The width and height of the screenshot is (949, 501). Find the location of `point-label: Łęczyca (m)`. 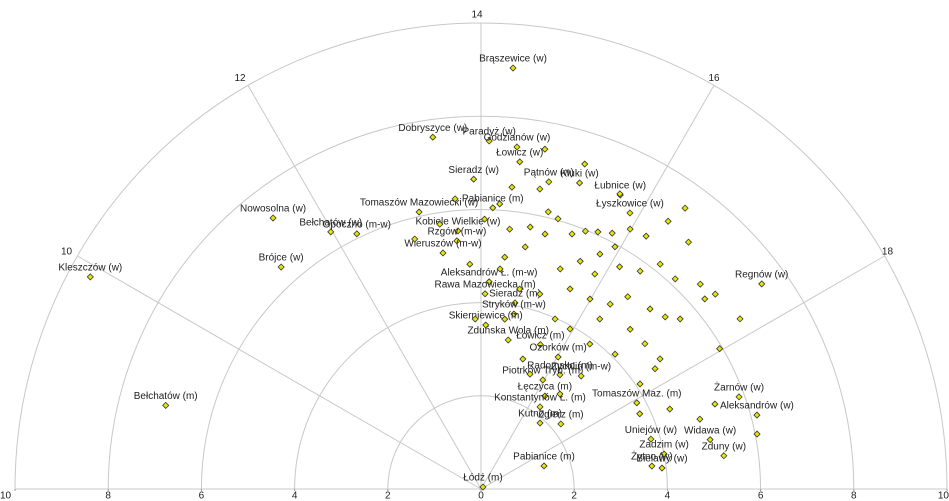

point-label: Łęczyca (m) is located at coordinates (545, 387).